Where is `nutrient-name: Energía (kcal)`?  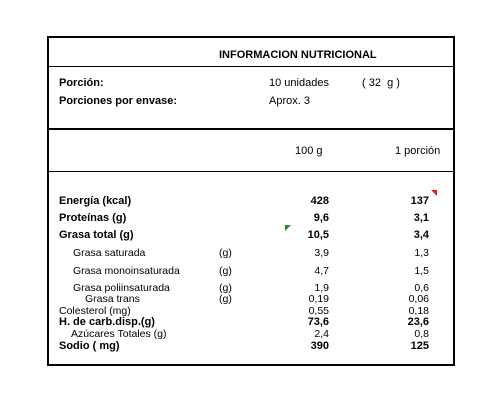 nutrient-name: Energía (kcal) is located at coordinates (95, 201).